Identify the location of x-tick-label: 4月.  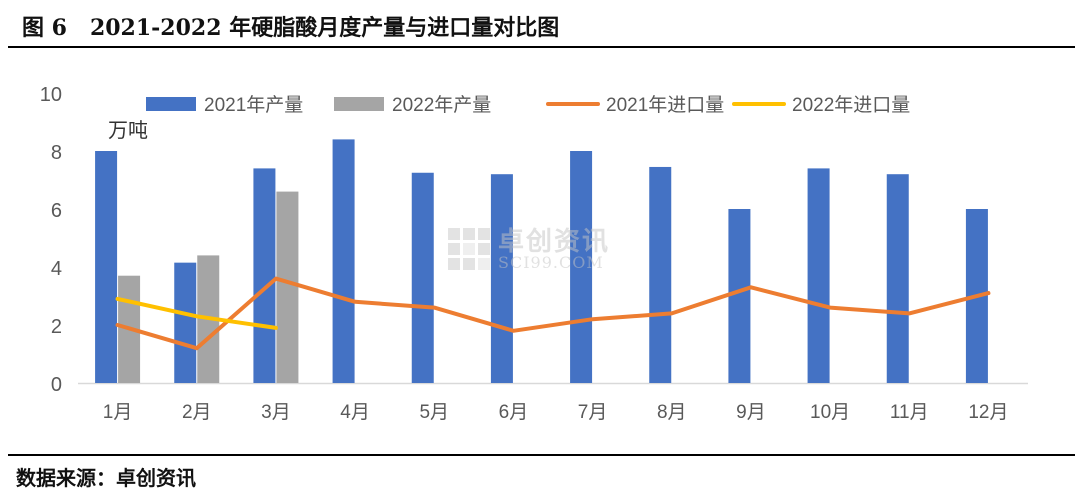
(355, 412).